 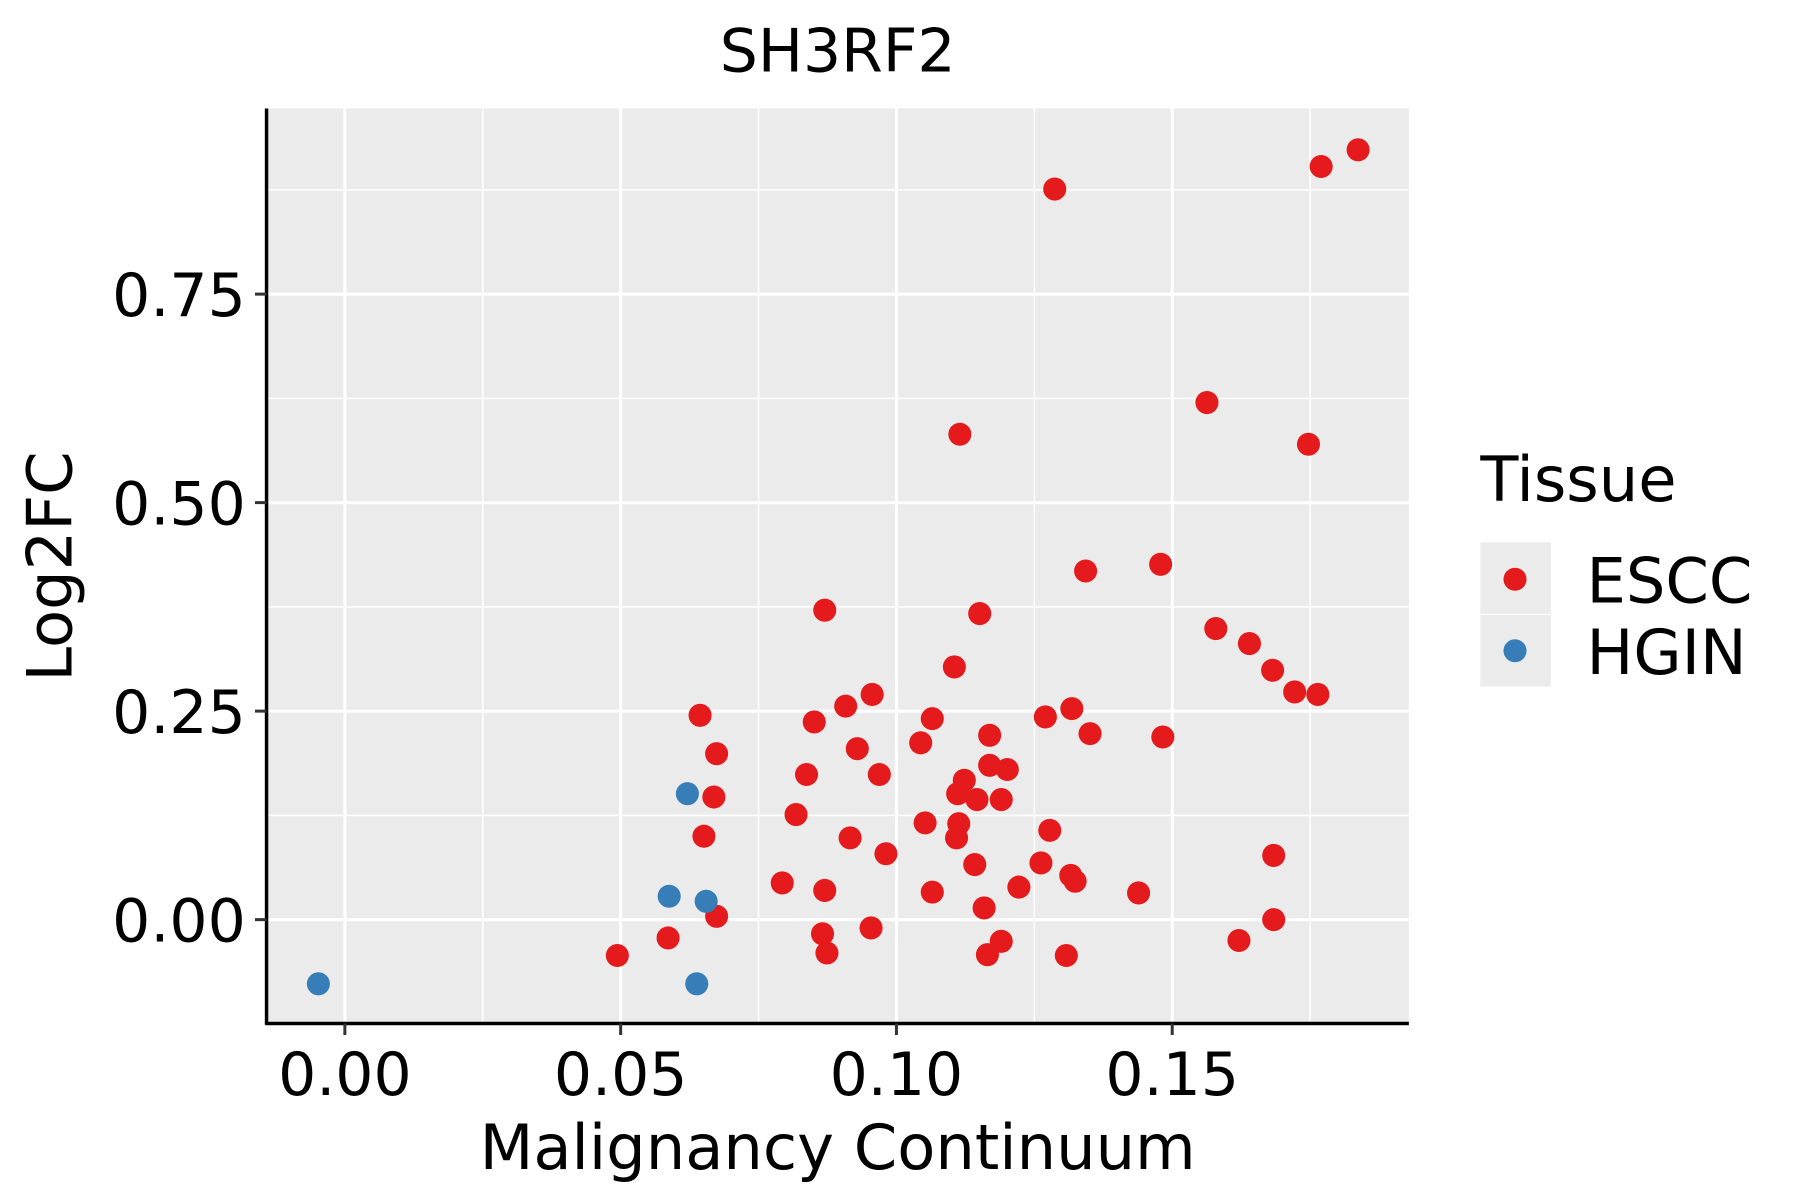 I want to click on x-tick-label: 0.10, so click(x=897, y=1075).